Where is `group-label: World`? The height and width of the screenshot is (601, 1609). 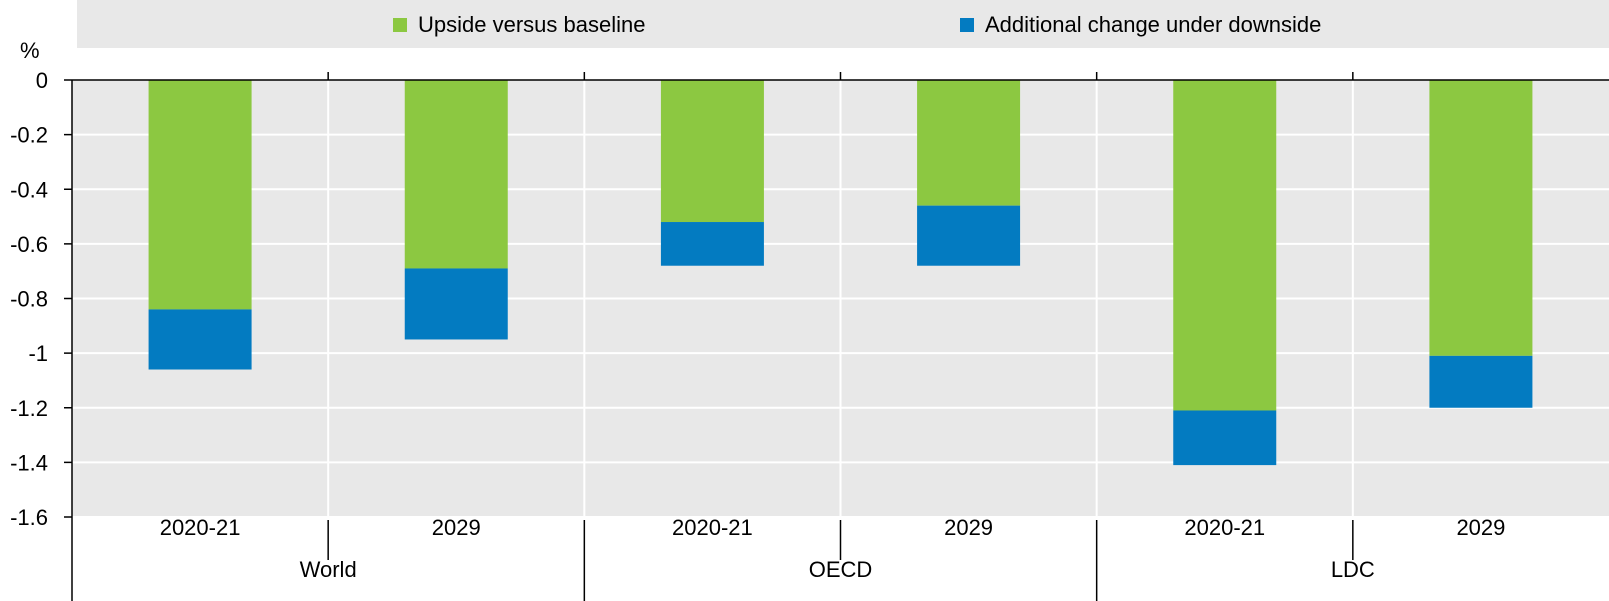
group-label: World is located at coordinates (328, 569).